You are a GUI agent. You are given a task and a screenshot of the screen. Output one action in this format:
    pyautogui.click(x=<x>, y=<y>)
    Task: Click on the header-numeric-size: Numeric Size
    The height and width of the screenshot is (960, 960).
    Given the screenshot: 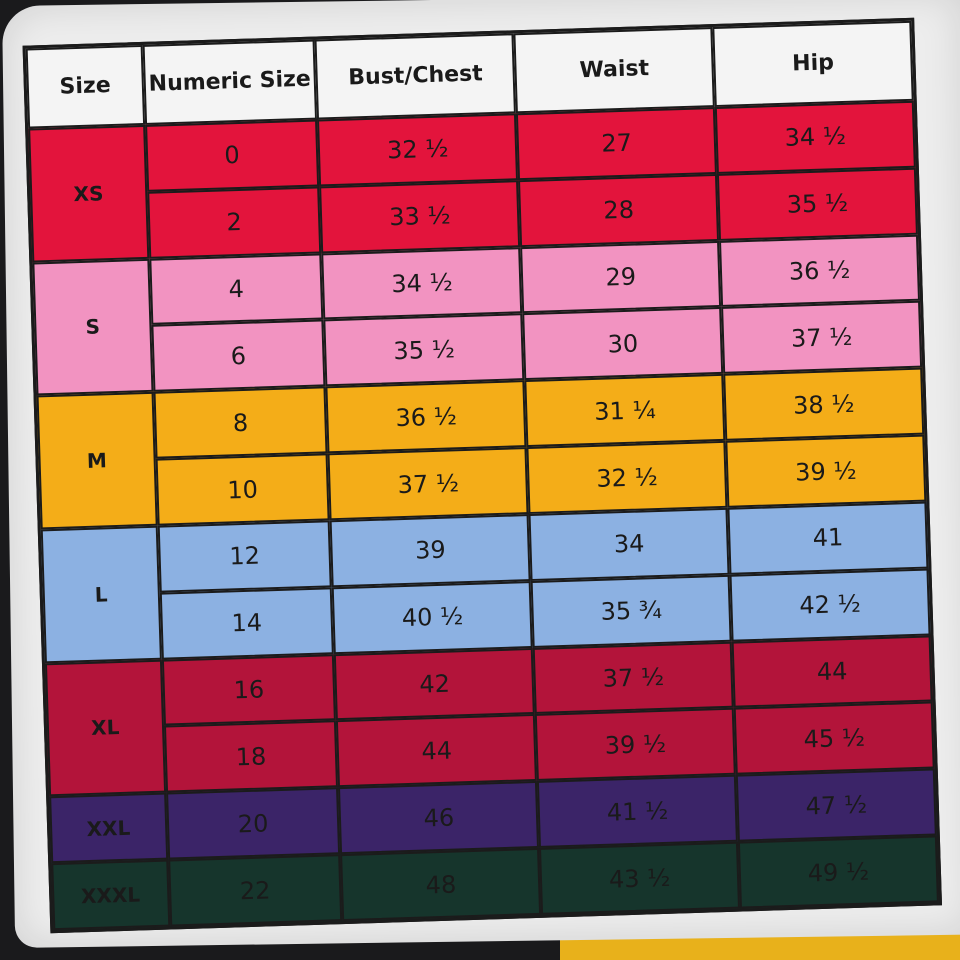 What is the action you would take?
    pyautogui.click(x=230, y=82)
    